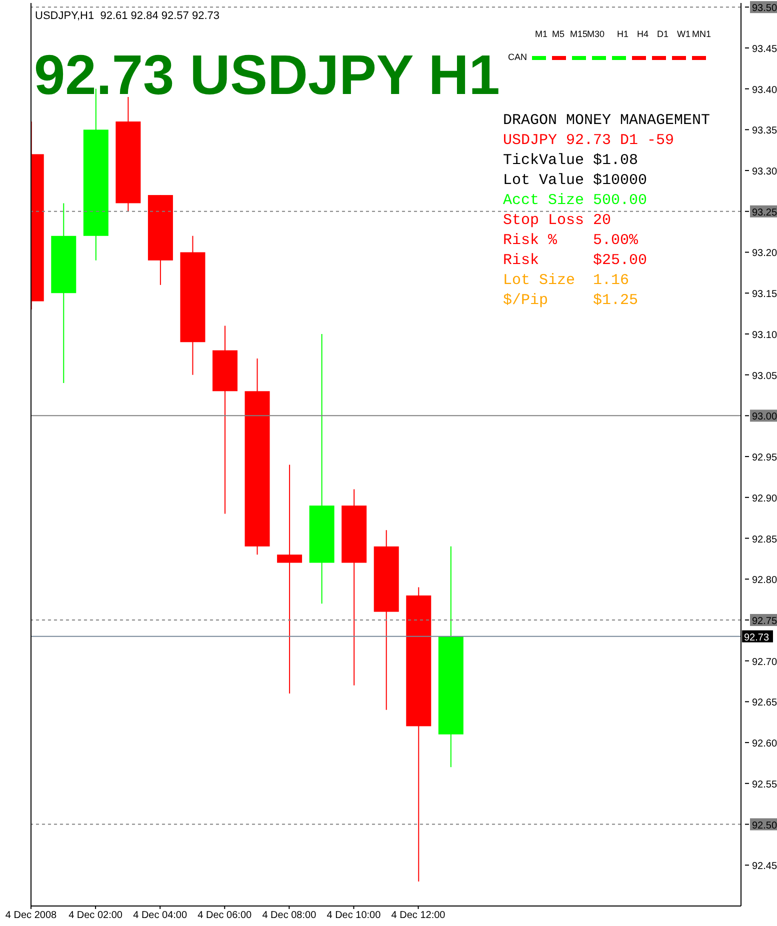 This screenshot has height=926, width=777. What do you see at coordinates (764, 540) in the screenshot?
I see `y-tick-label: 92.85` at bounding box center [764, 540].